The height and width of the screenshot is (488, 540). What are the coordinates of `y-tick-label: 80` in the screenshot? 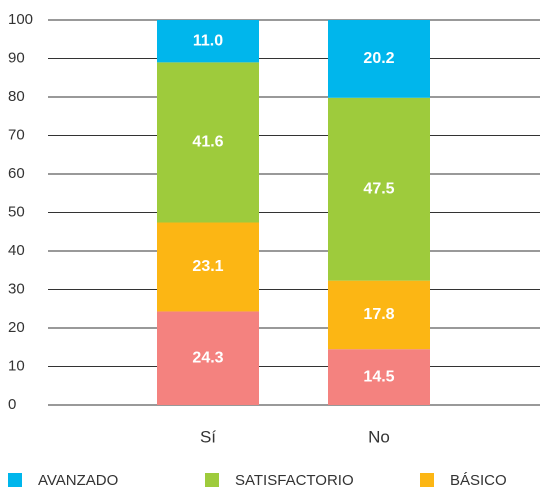 It's located at (16, 96).